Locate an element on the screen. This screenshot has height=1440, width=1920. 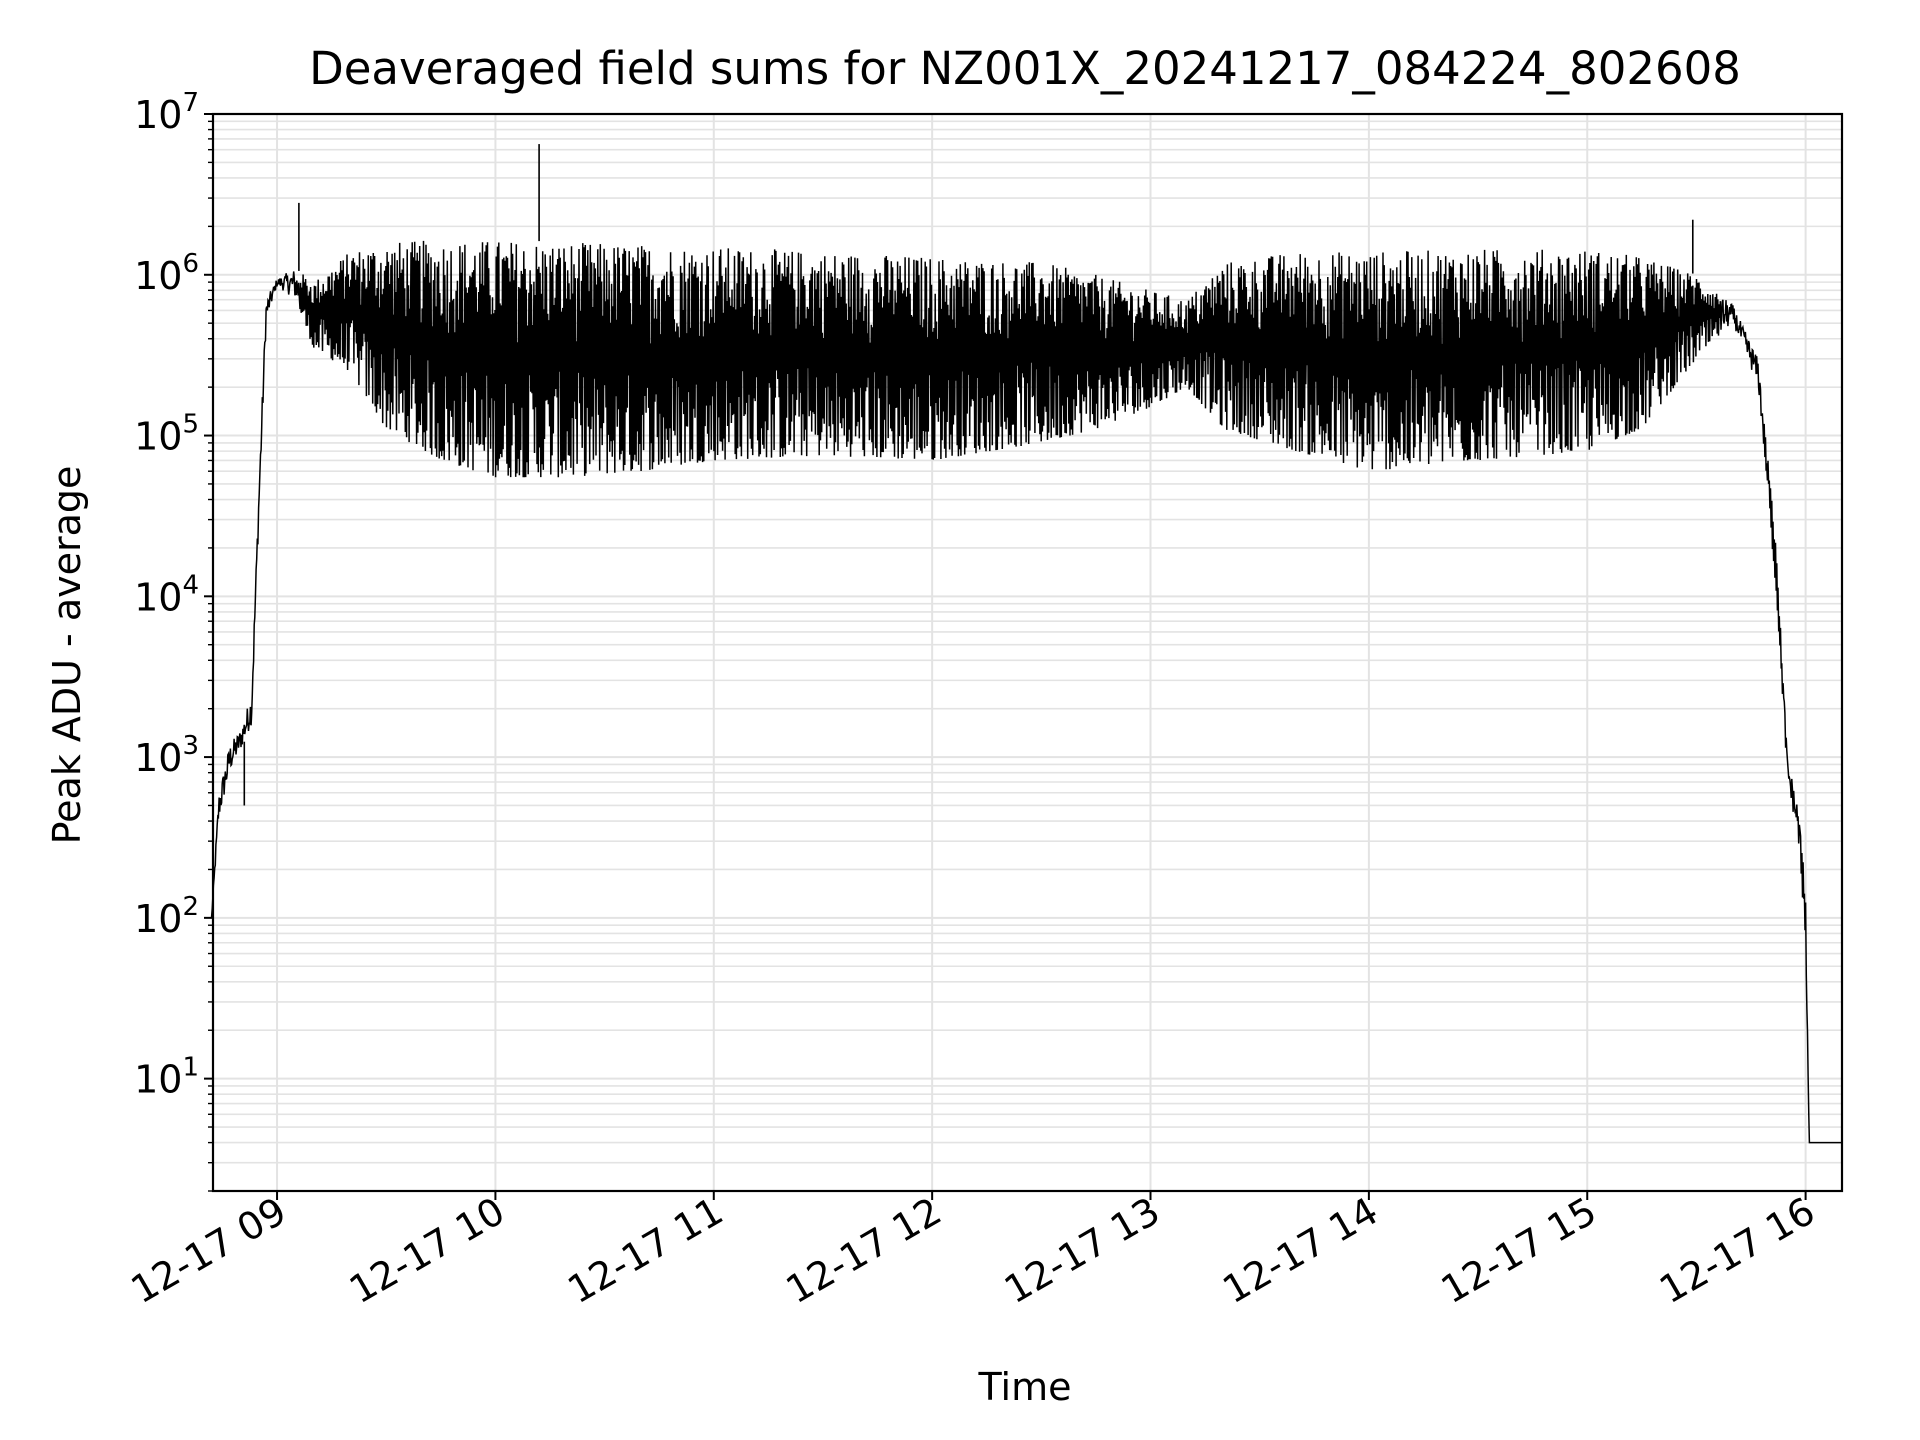
y-tick-label: 102 is located at coordinates (166, 916).